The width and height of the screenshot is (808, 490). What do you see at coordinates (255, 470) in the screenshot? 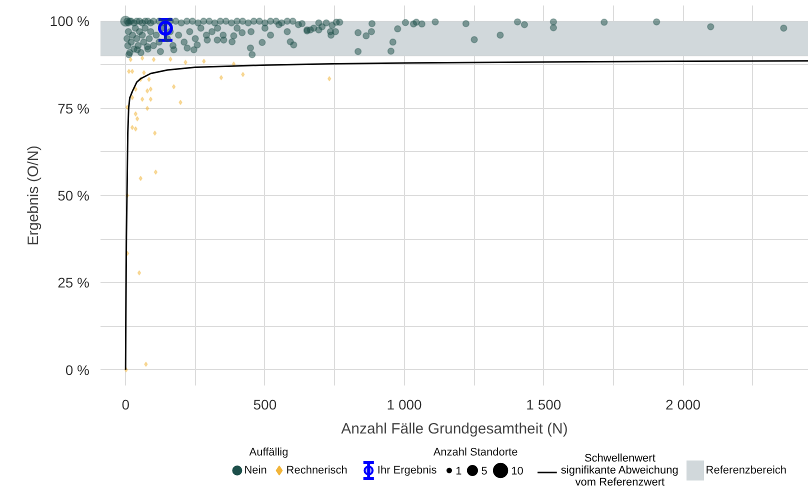
I see `legend-label: Nein` at bounding box center [255, 470].